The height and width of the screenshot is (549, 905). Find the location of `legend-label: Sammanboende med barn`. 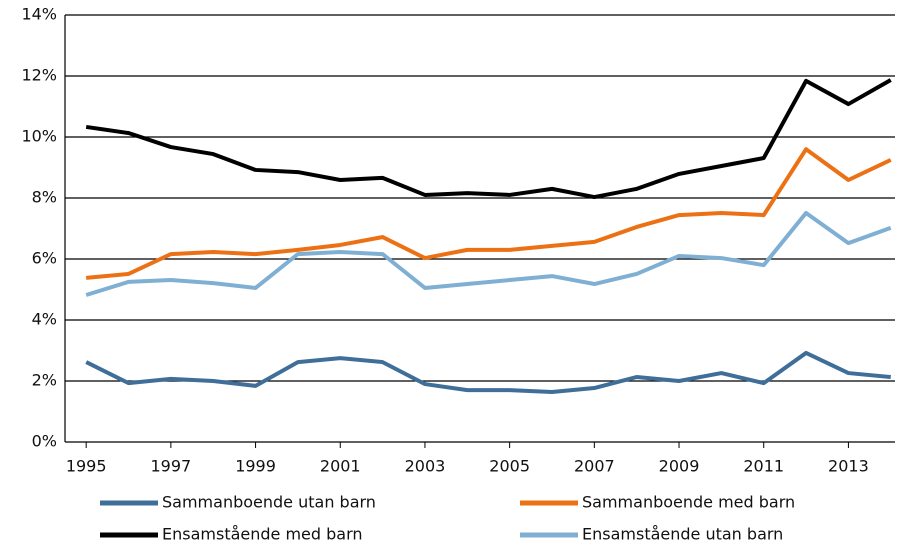

legend-label: Sammanboende med barn is located at coordinates (688, 502).